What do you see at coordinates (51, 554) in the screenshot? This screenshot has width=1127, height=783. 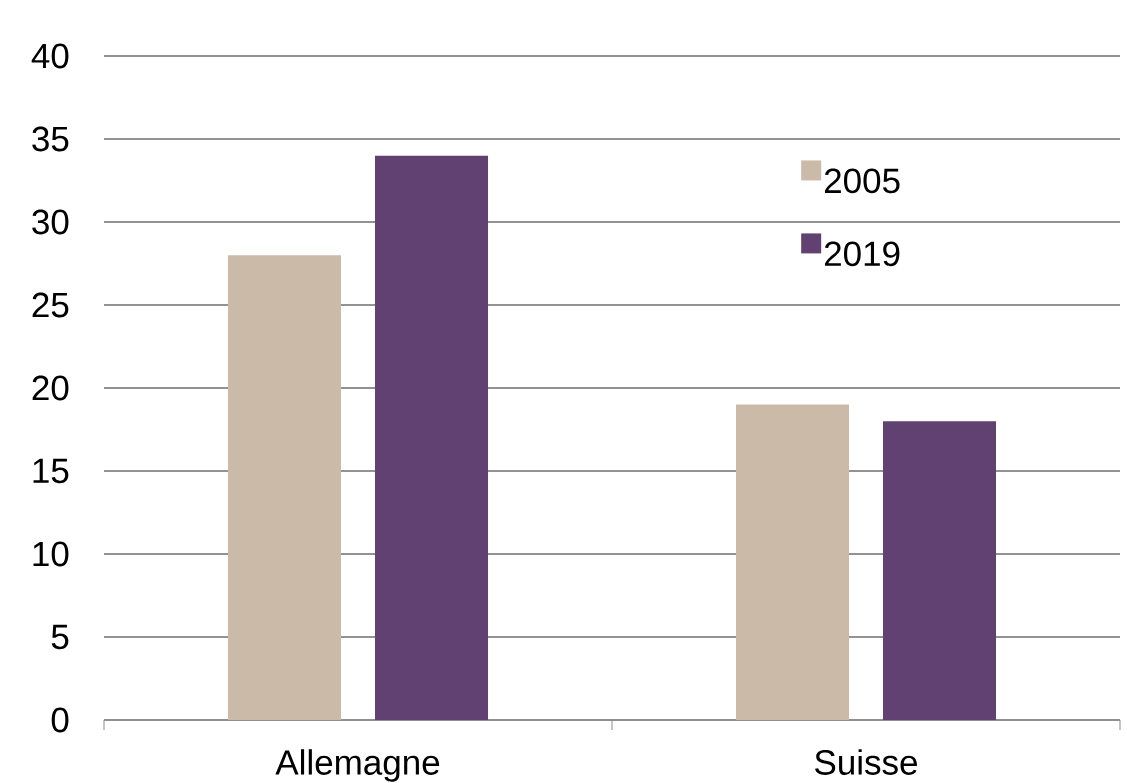 I see `y-tick-label: 10` at bounding box center [51, 554].